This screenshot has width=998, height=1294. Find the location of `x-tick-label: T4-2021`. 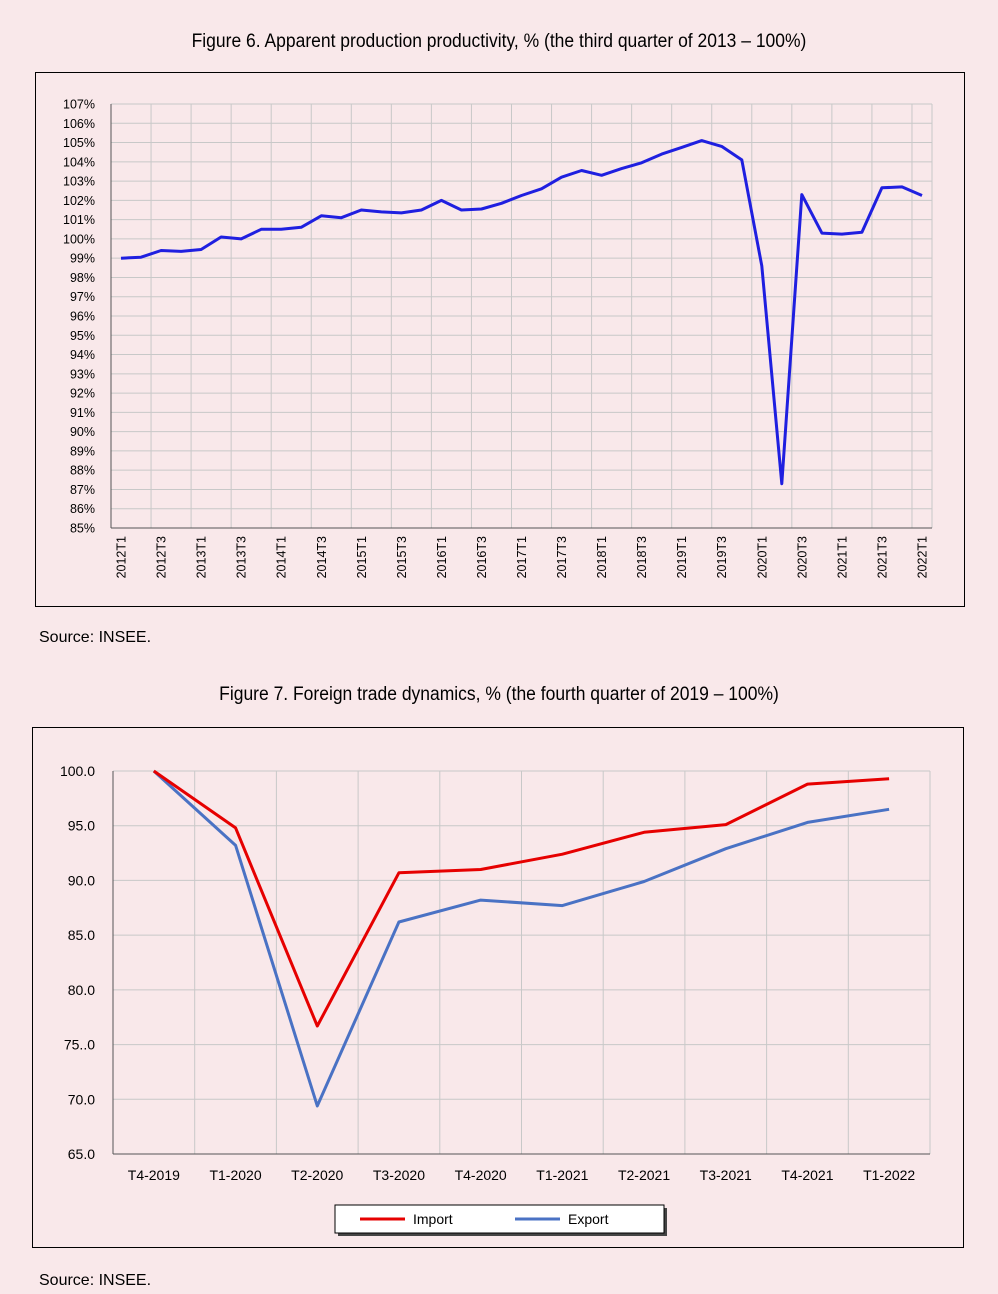

x-tick-label: T4-2021 is located at coordinates (807, 1175).